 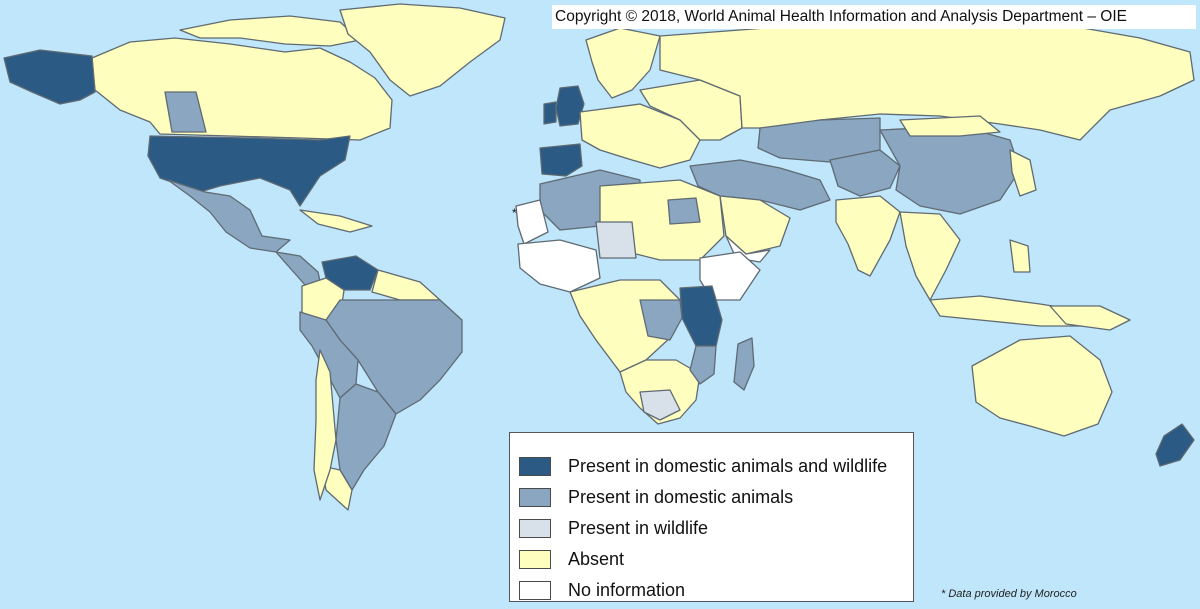 I want to click on chile, so click(x=325, y=425).